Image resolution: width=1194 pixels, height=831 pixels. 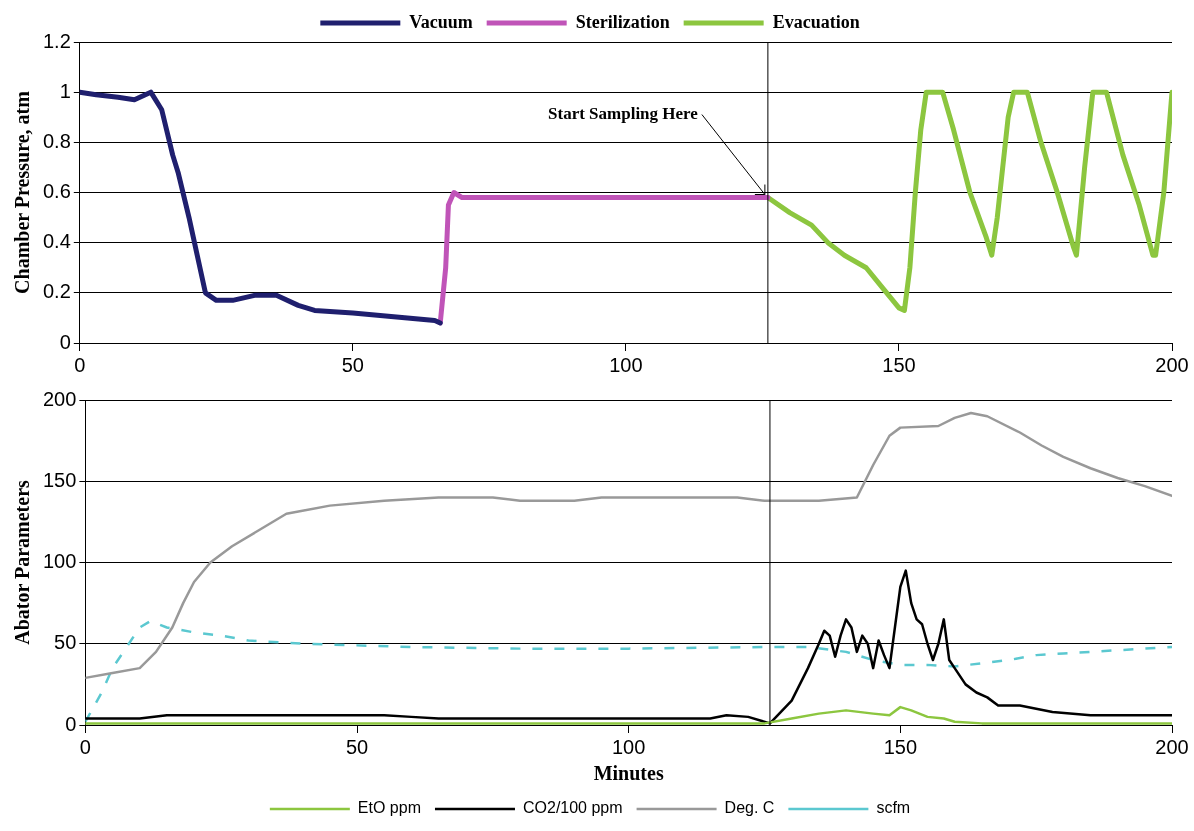 I want to click on annotation: Start Sampling Here, so click(x=623, y=113).